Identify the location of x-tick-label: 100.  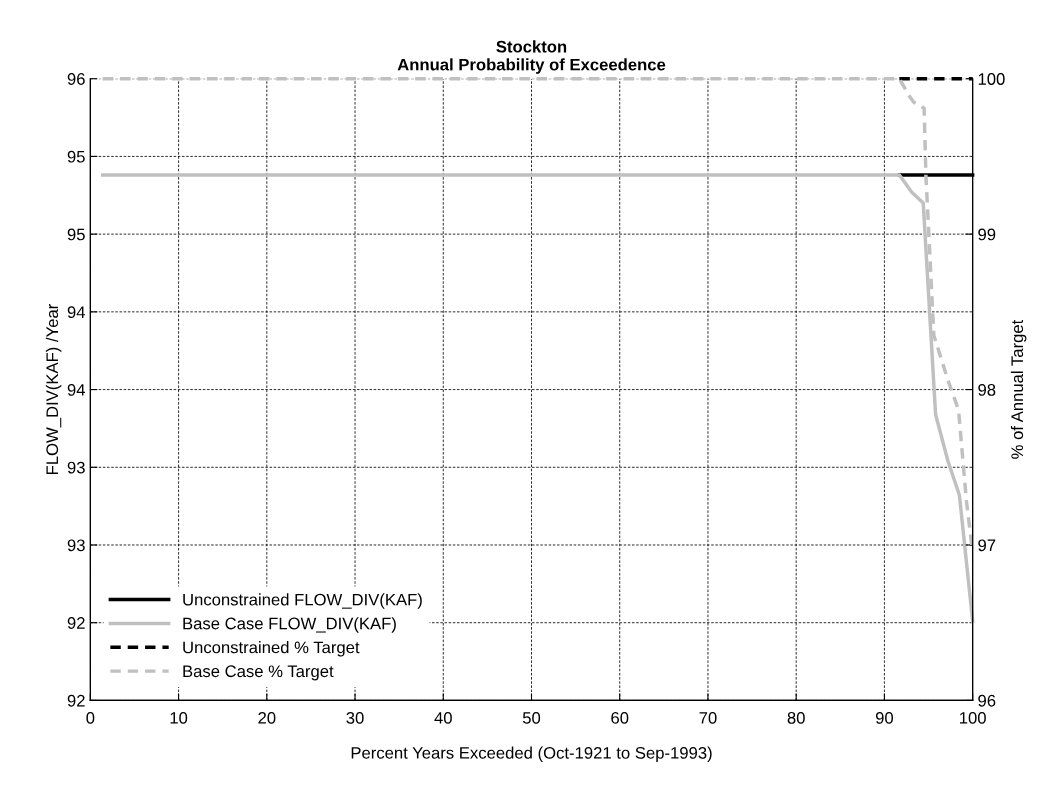
(973, 717).